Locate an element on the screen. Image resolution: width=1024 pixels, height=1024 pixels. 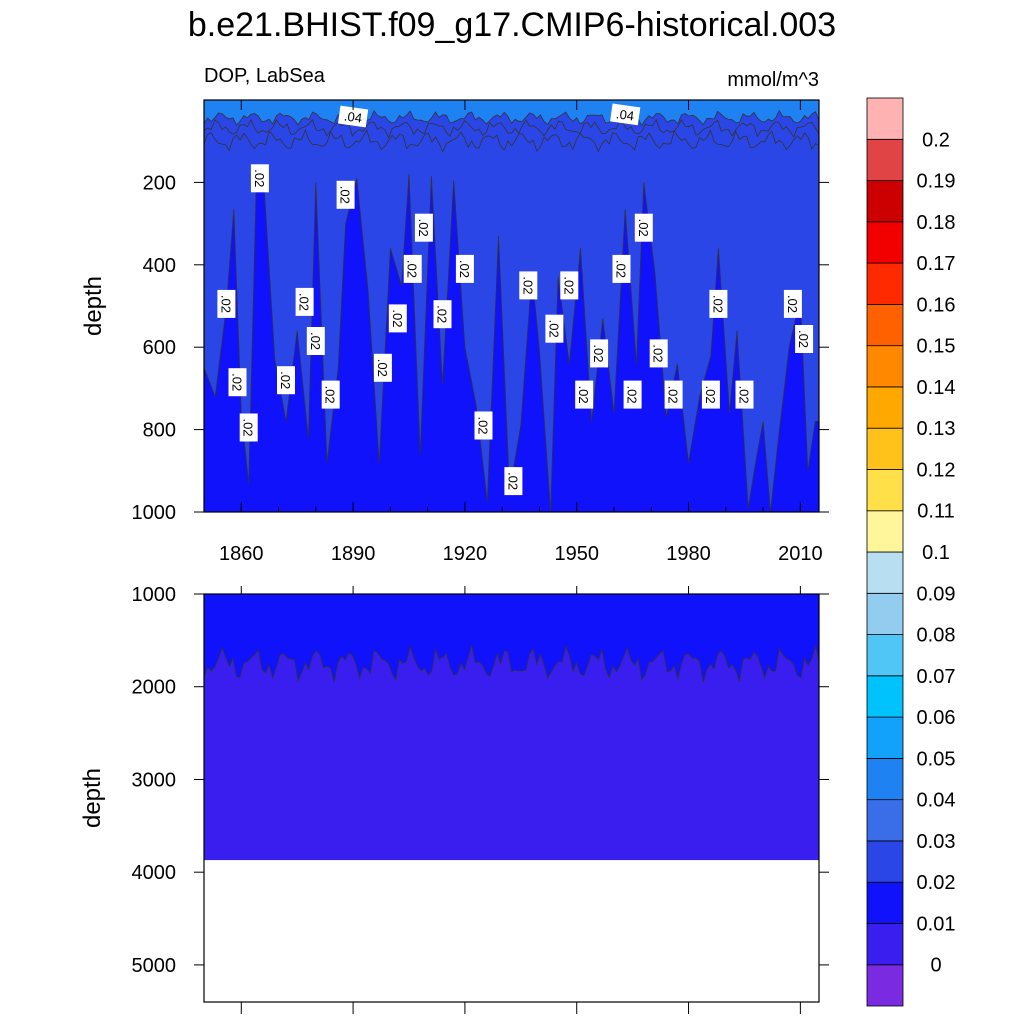
y-tick-label: 3000 is located at coordinates (154, 780).